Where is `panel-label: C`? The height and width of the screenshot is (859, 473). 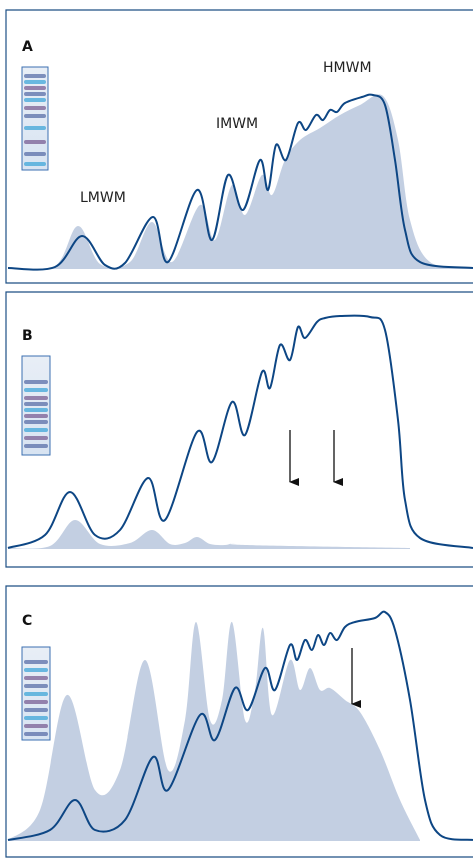
panel-label: C is located at coordinates (27, 621).